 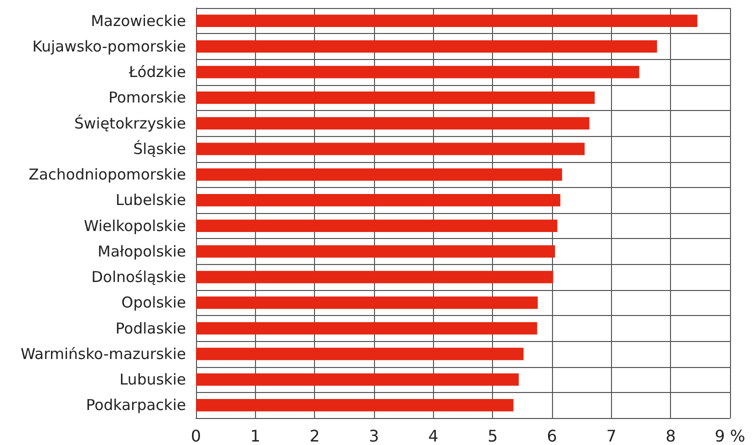 What do you see at coordinates (147, 97) in the screenshot?
I see `y-tick-label: Pomorskie` at bounding box center [147, 97].